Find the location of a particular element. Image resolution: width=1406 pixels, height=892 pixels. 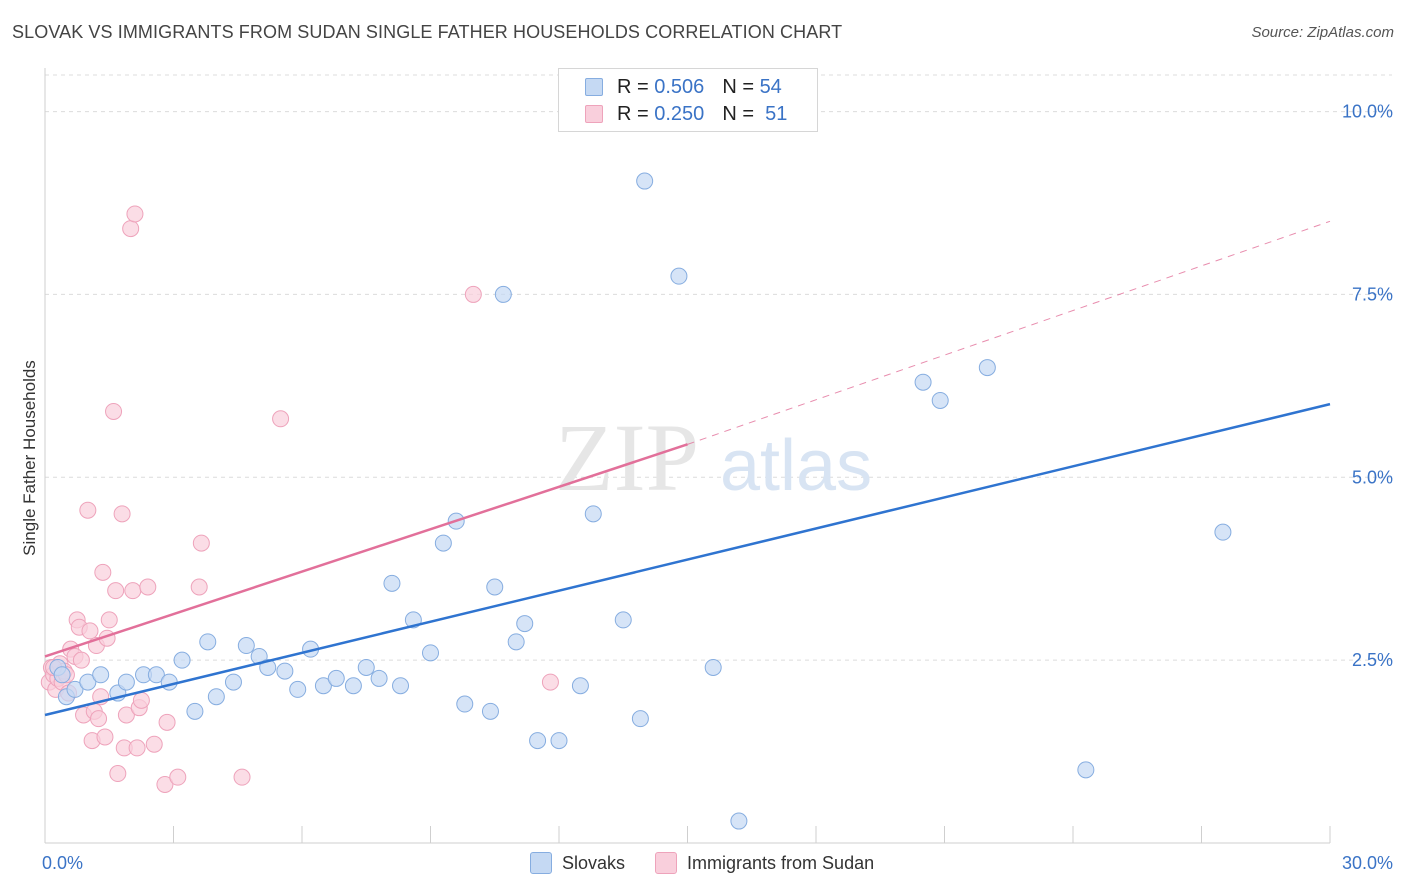

watermark-zip: ZIP is located at coordinates (627, 457).